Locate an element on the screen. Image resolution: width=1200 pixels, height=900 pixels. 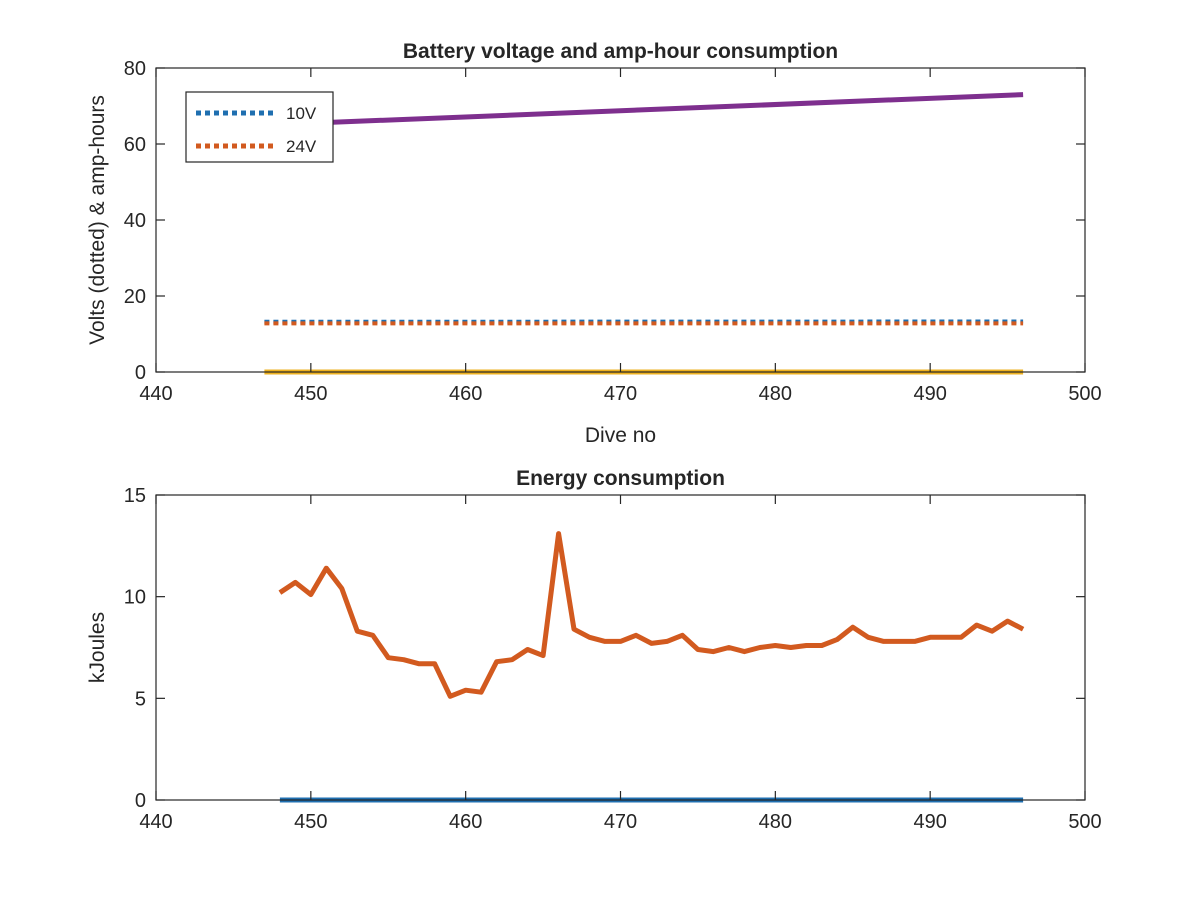
y-tick-label: 20 is located at coordinates (135, 297).